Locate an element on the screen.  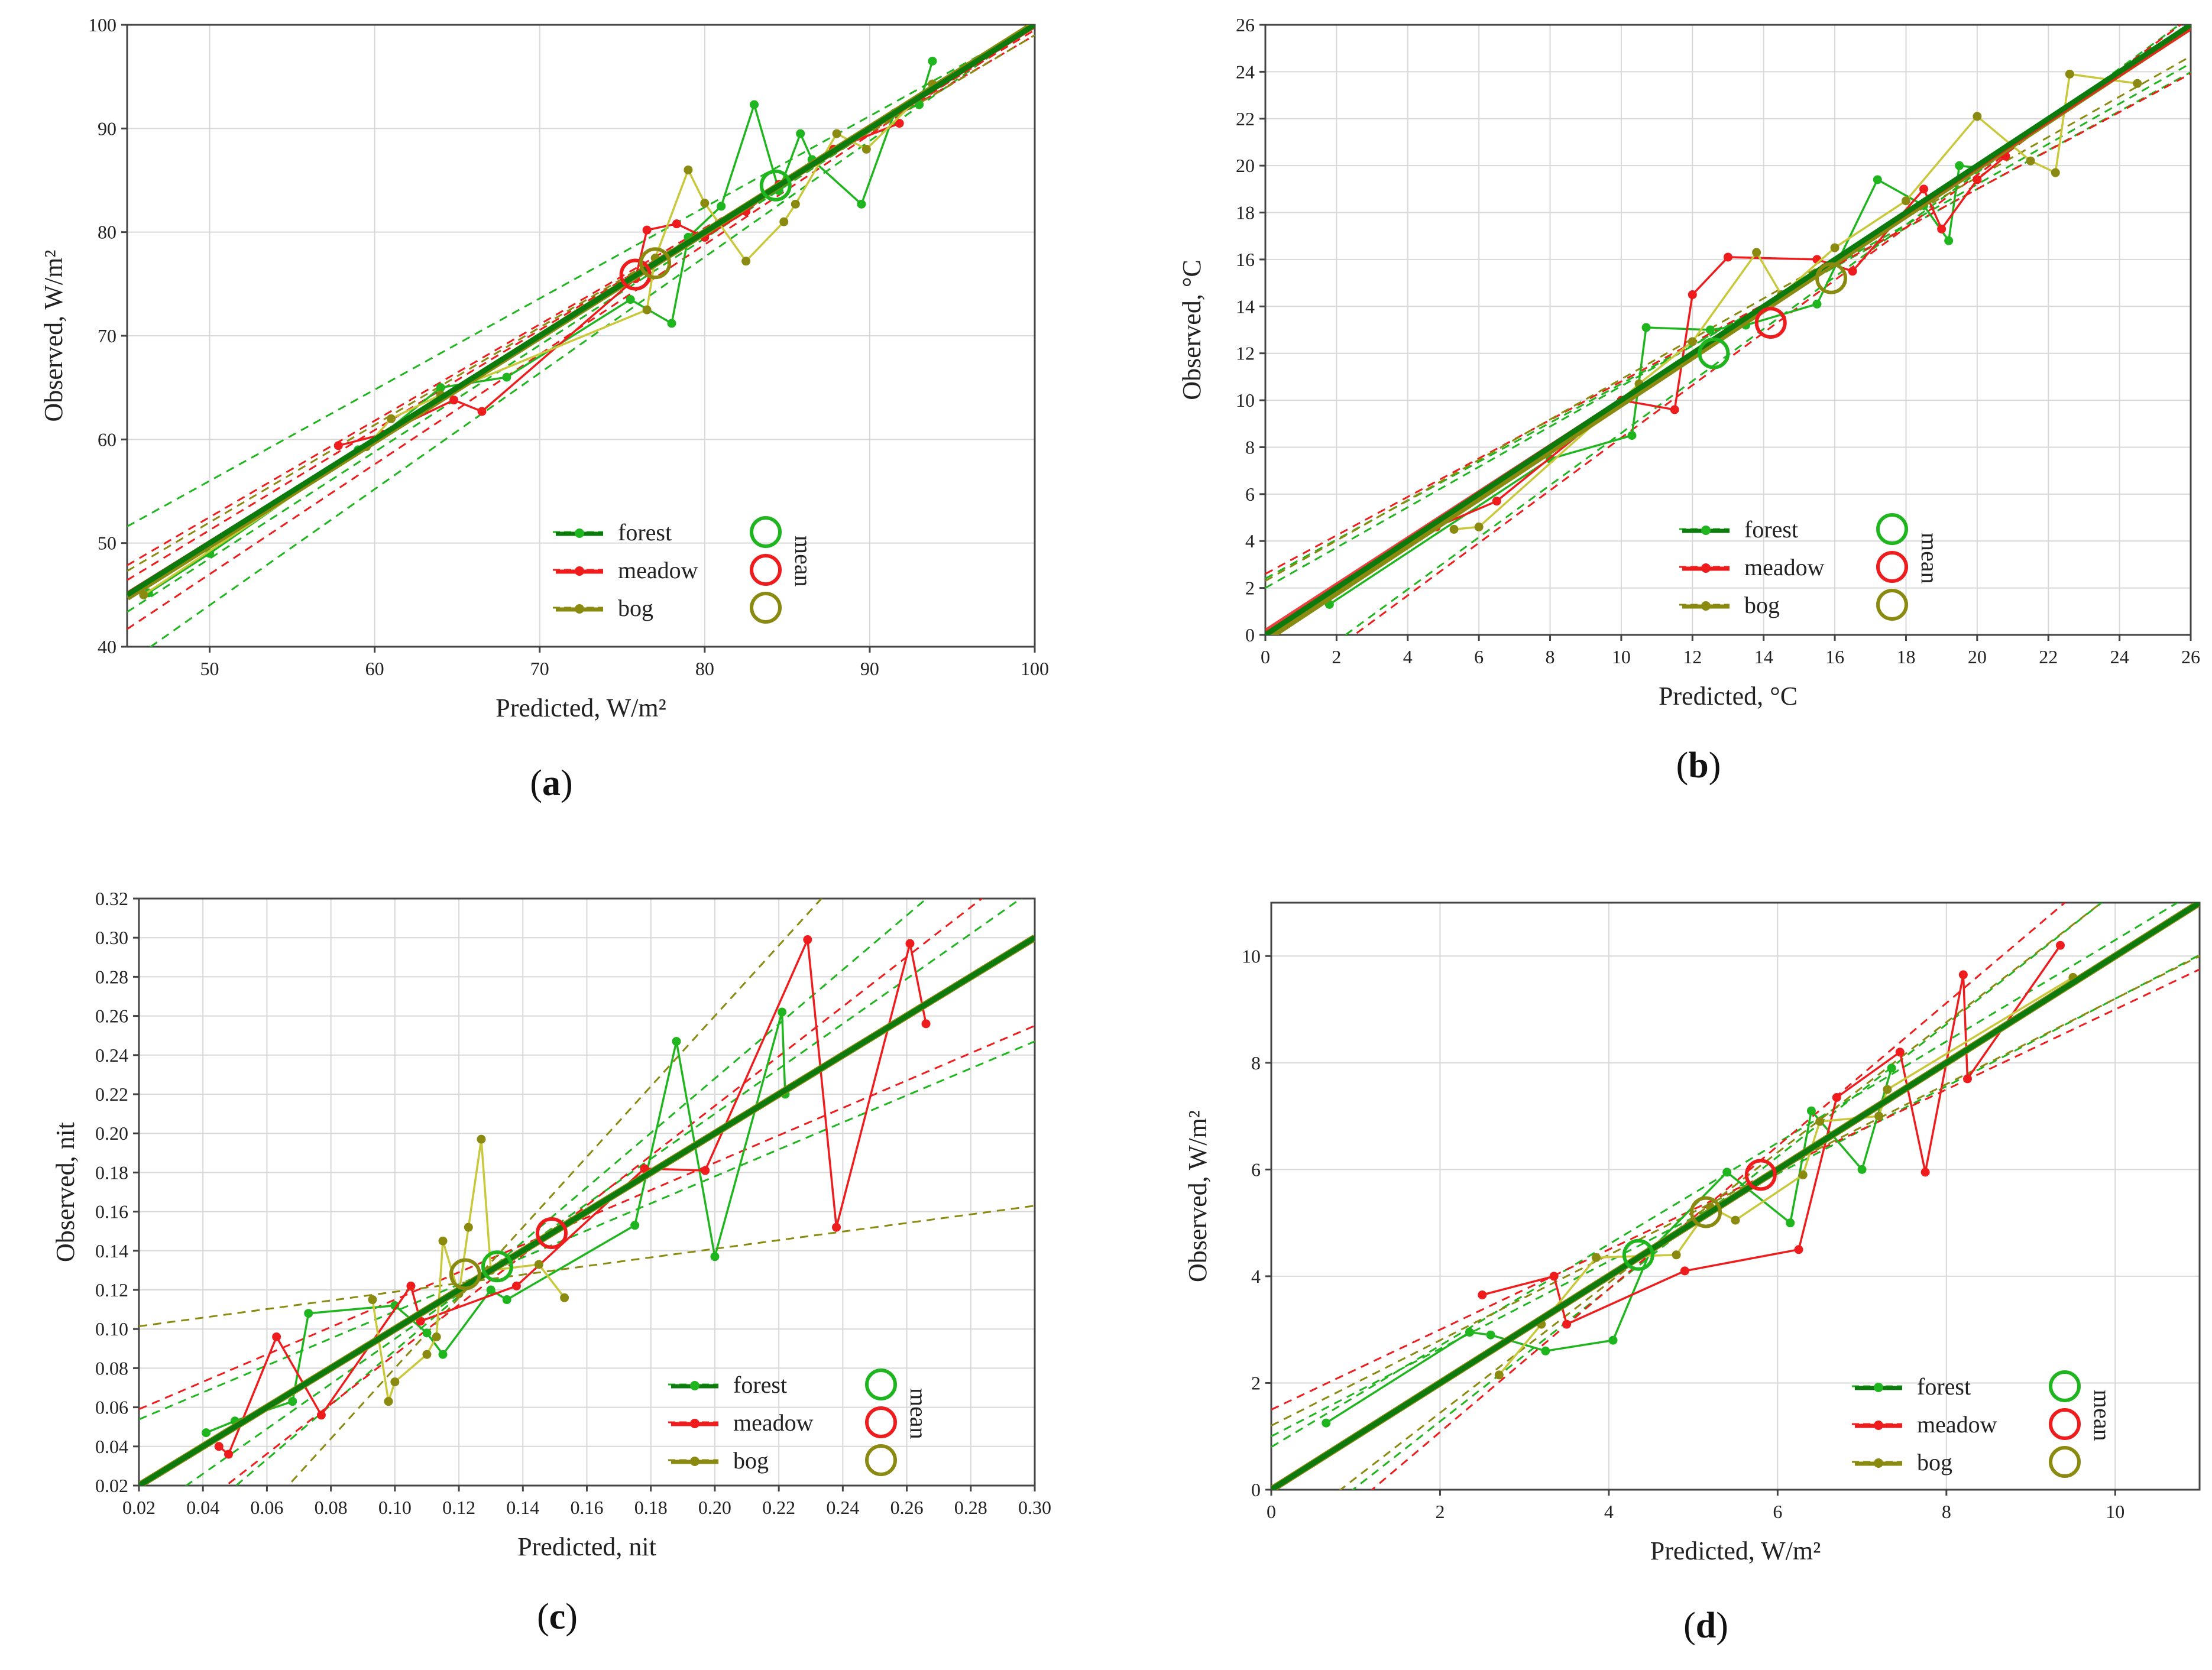
x-tick-label: 6 is located at coordinates (1778, 1511).